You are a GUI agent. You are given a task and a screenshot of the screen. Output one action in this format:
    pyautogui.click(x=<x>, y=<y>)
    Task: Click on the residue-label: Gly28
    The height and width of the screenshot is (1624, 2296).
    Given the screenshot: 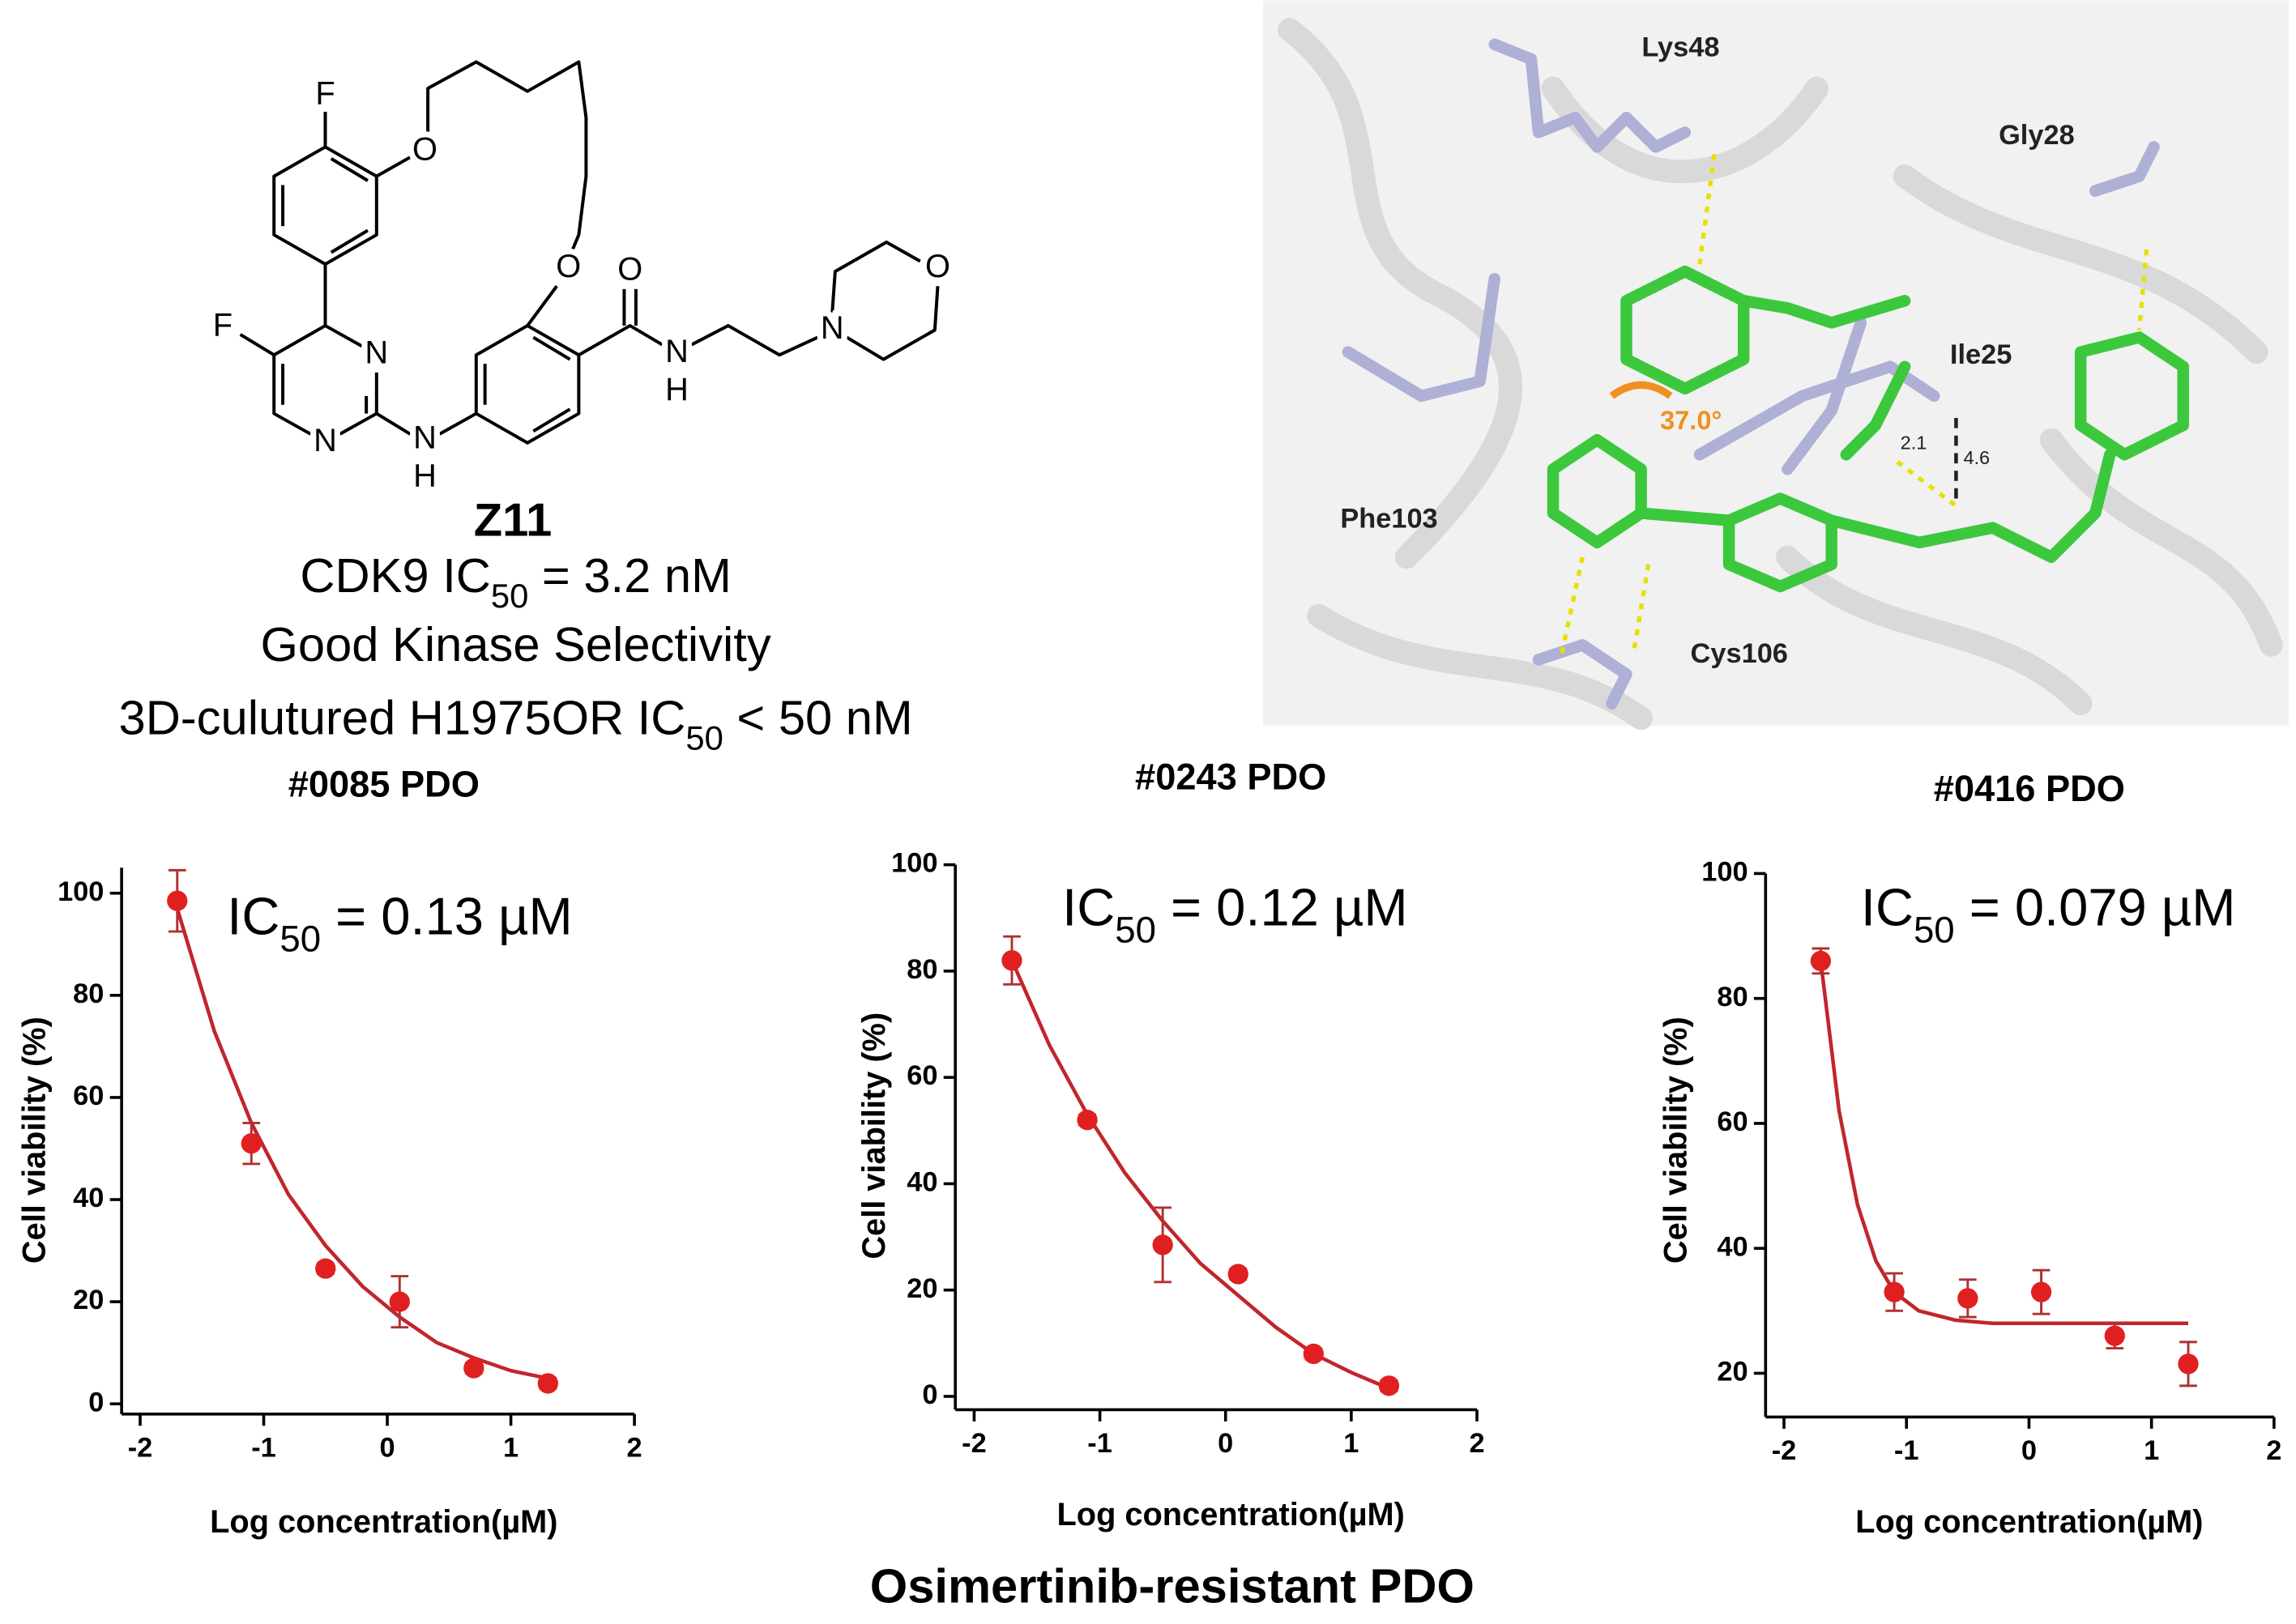 What is the action you would take?
    pyautogui.click(x=2037, y=135)
    